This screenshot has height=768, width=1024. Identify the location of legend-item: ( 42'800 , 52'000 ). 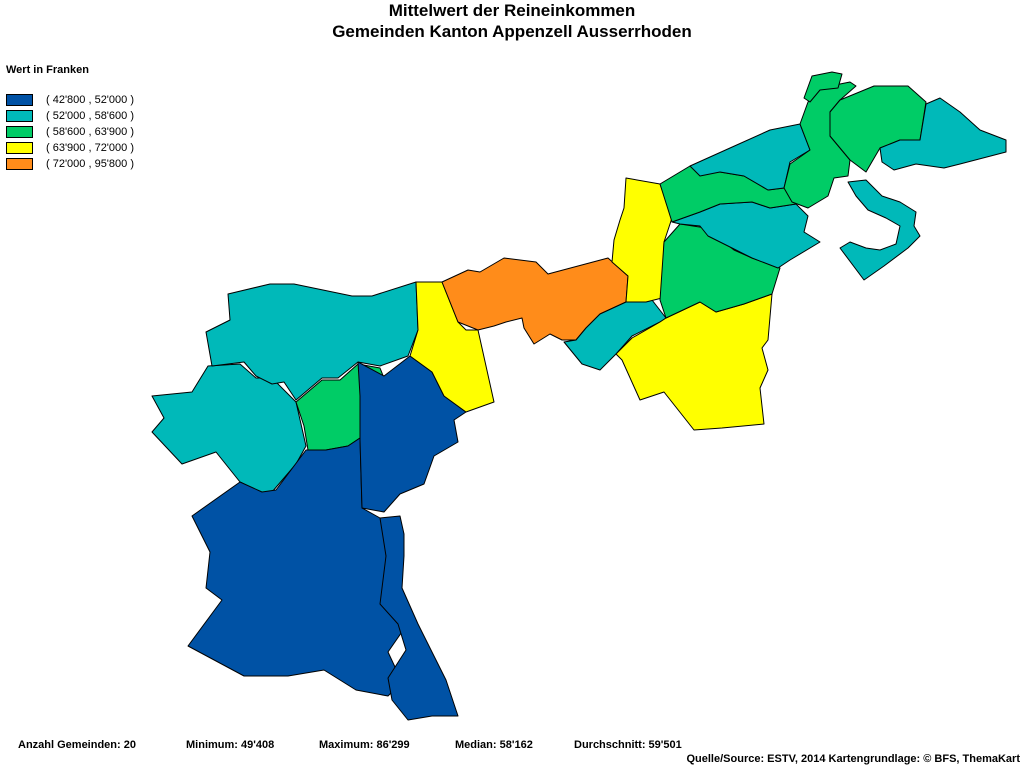
(70, 100).